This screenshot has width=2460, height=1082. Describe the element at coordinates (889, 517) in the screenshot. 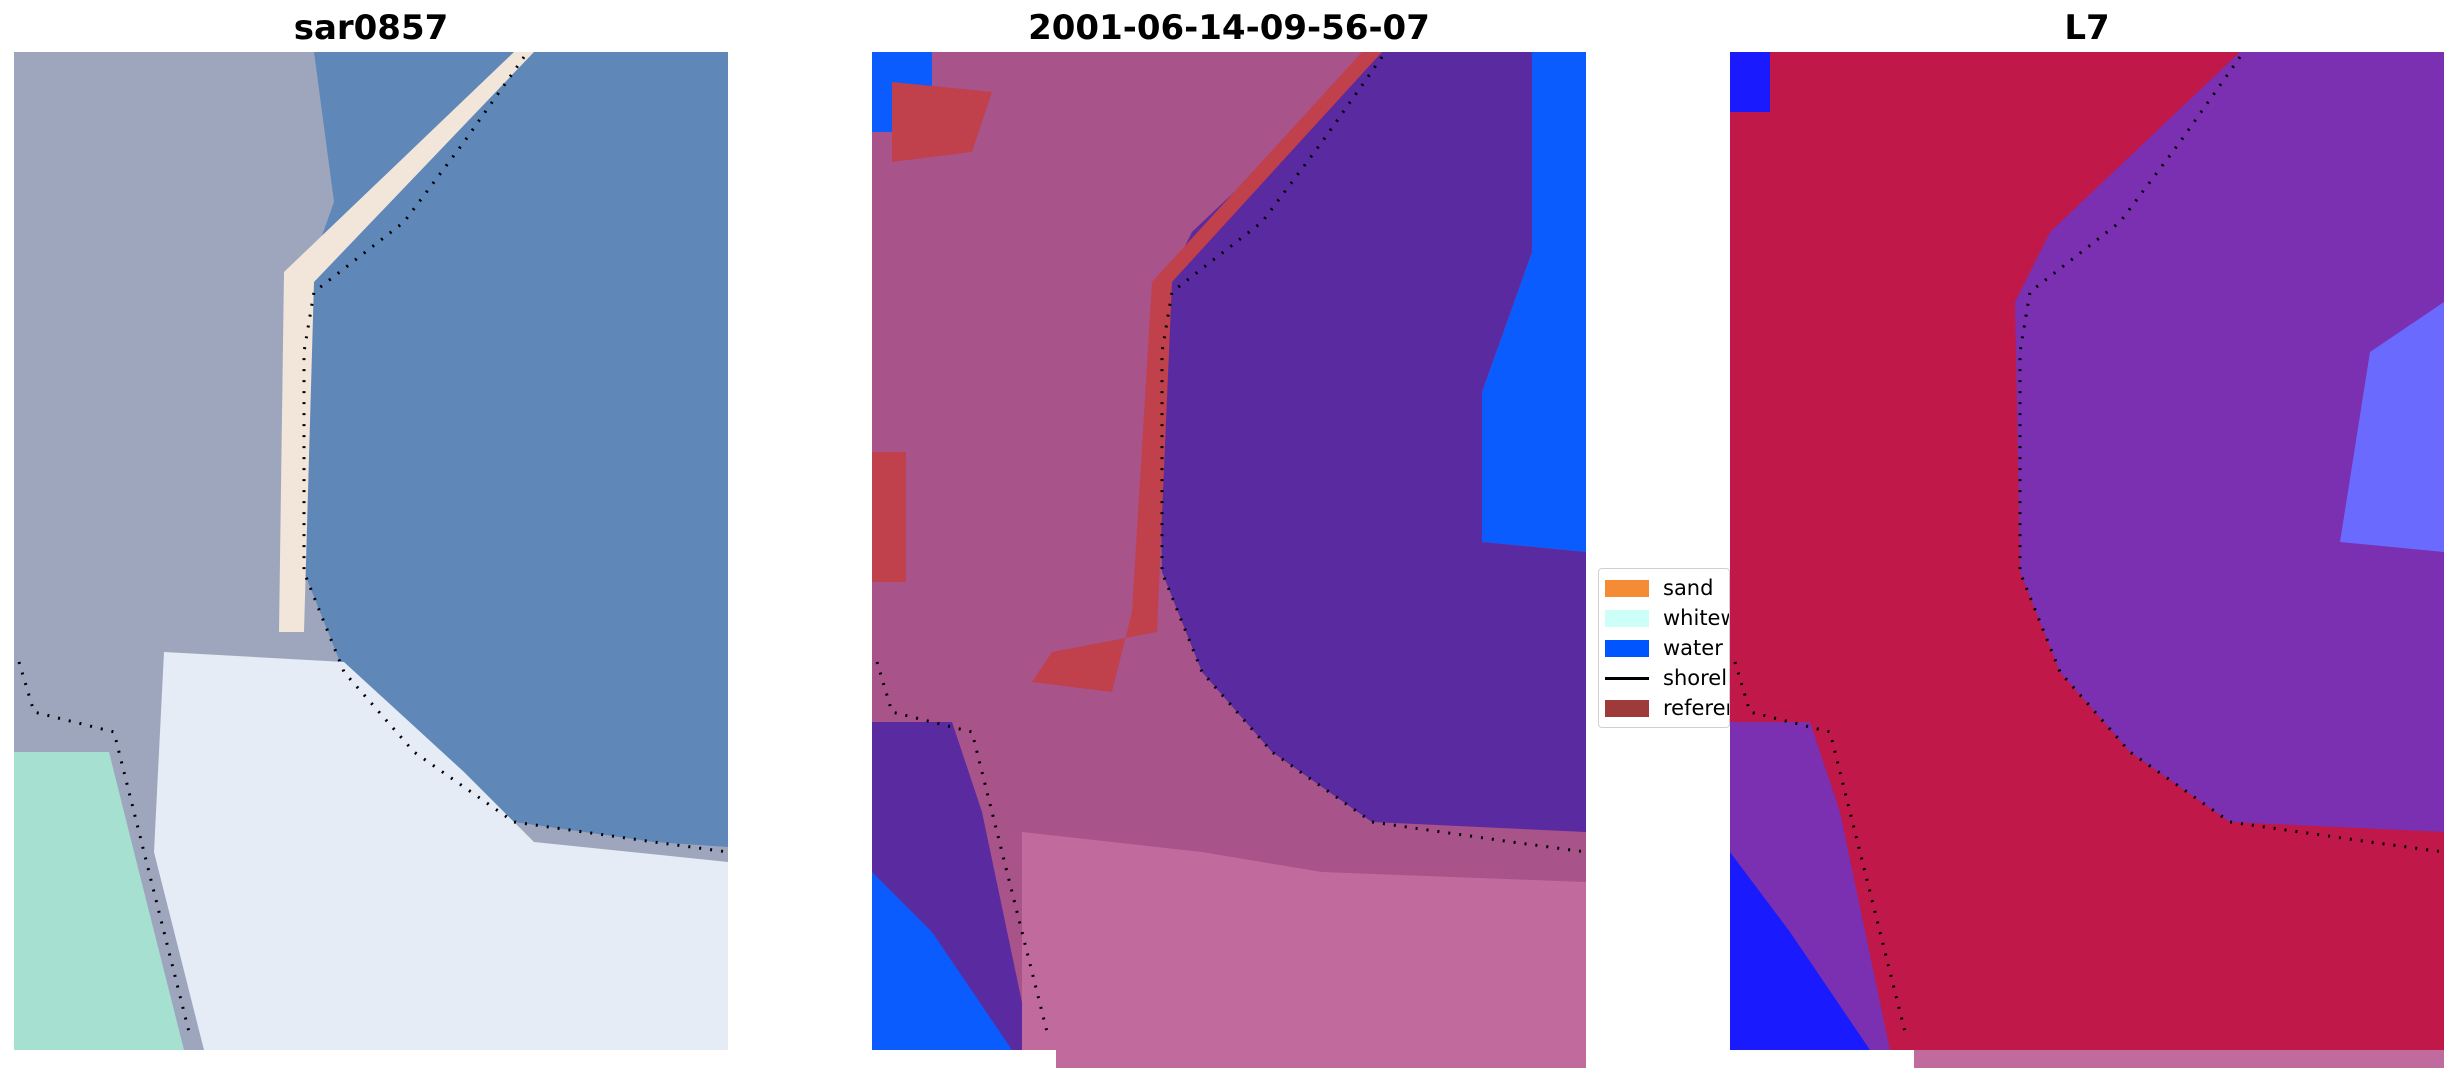

I see `road-class-left` at that location.